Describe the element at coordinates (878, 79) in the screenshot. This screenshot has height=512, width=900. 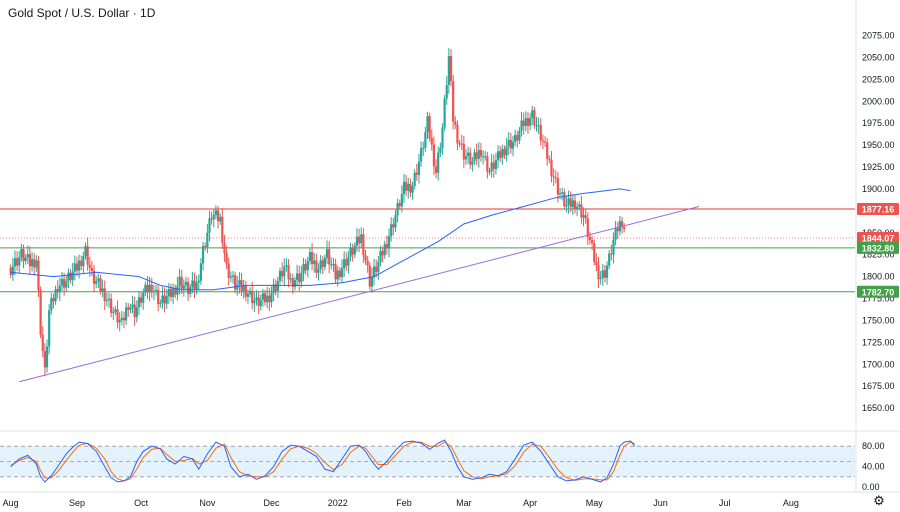
I see `price-tick-label: 2025.00` at that location.